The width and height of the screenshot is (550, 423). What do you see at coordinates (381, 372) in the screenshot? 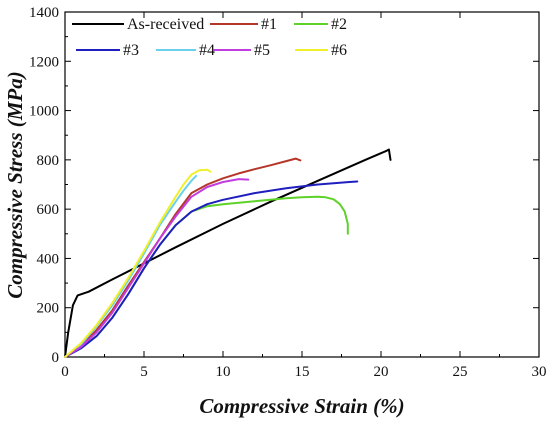
I see `x-tick-label: 20` at bounding box center [381, 372].